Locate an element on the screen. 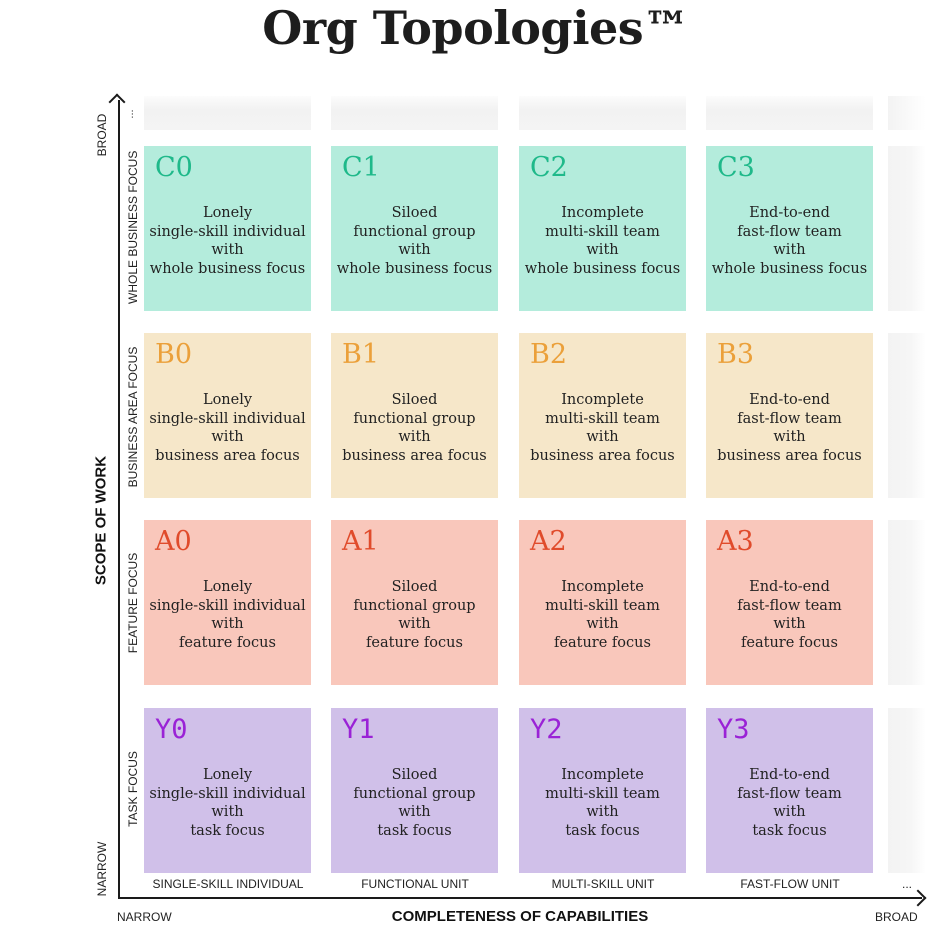 This screenshot has width=951, height=951. y-row-label-feature: FEATURE FOCUS is located at coordinates (133, 603).